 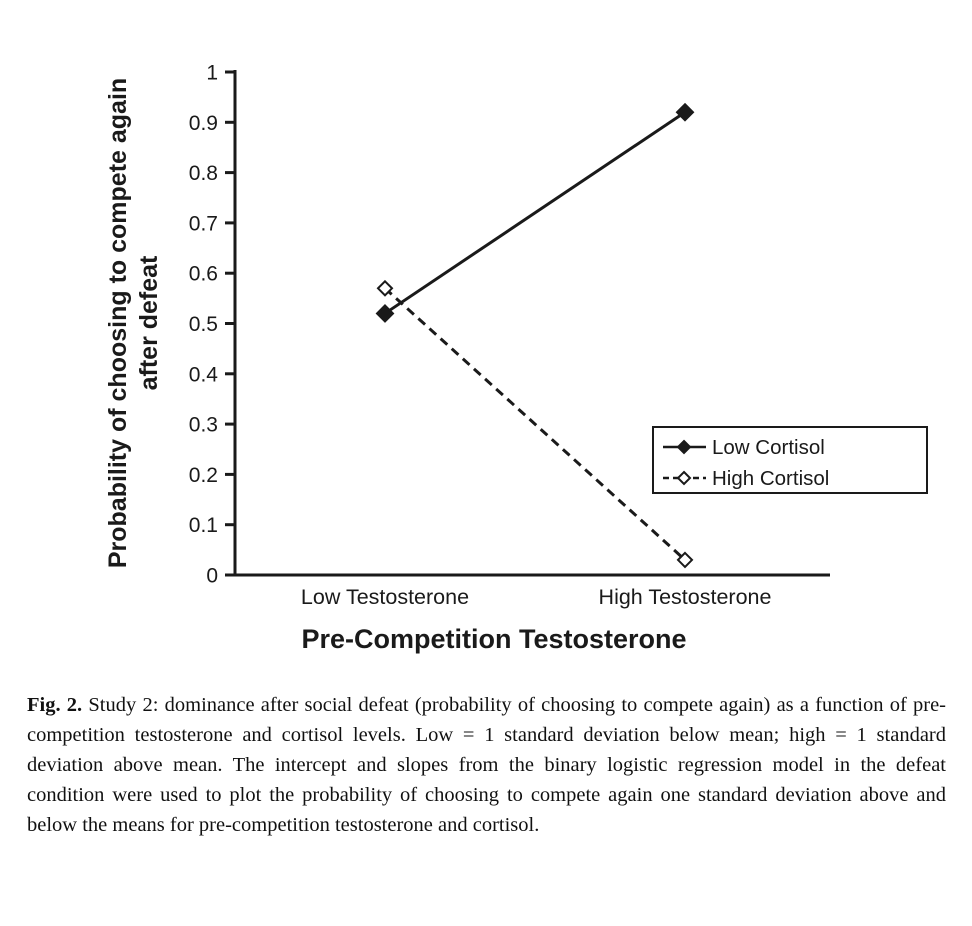 What do you see at coordinates (55, 705) in the screenshot?
I see `figure-caption-label: Fig. 2.` at bounding box center [55, 705].